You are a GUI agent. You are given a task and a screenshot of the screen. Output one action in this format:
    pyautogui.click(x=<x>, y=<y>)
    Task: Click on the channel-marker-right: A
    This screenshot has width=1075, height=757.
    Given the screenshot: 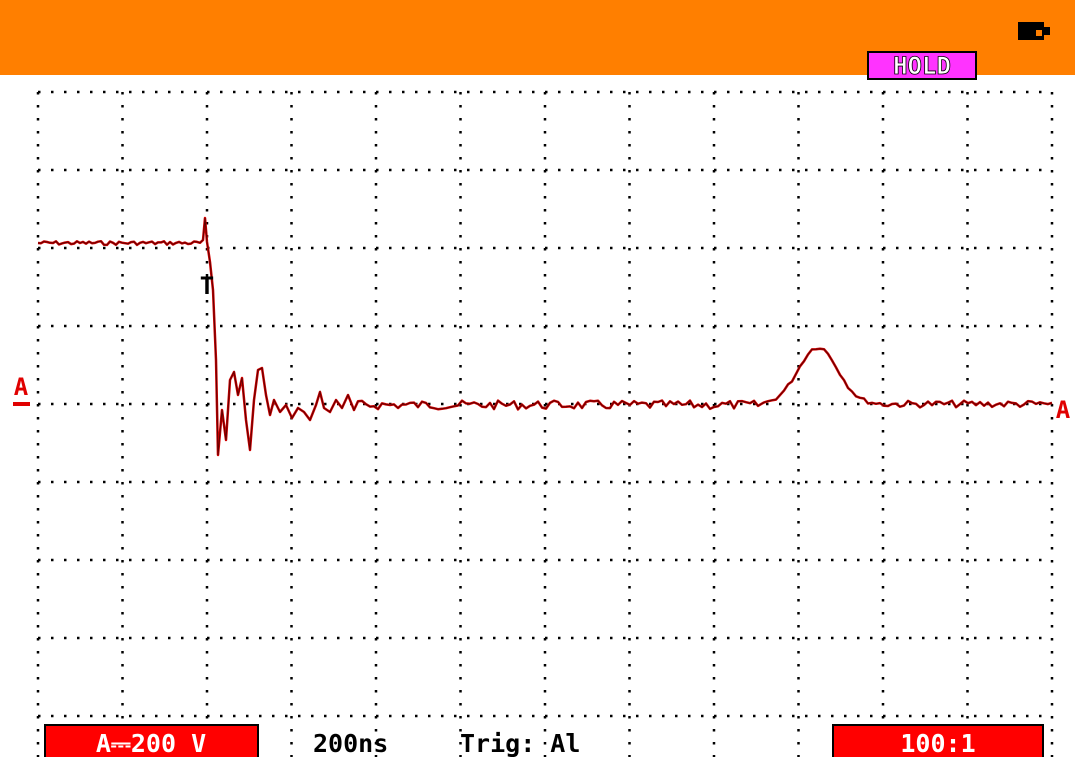 What is the action you would take?
    pyautogui.click(x=1063, y=410)
    